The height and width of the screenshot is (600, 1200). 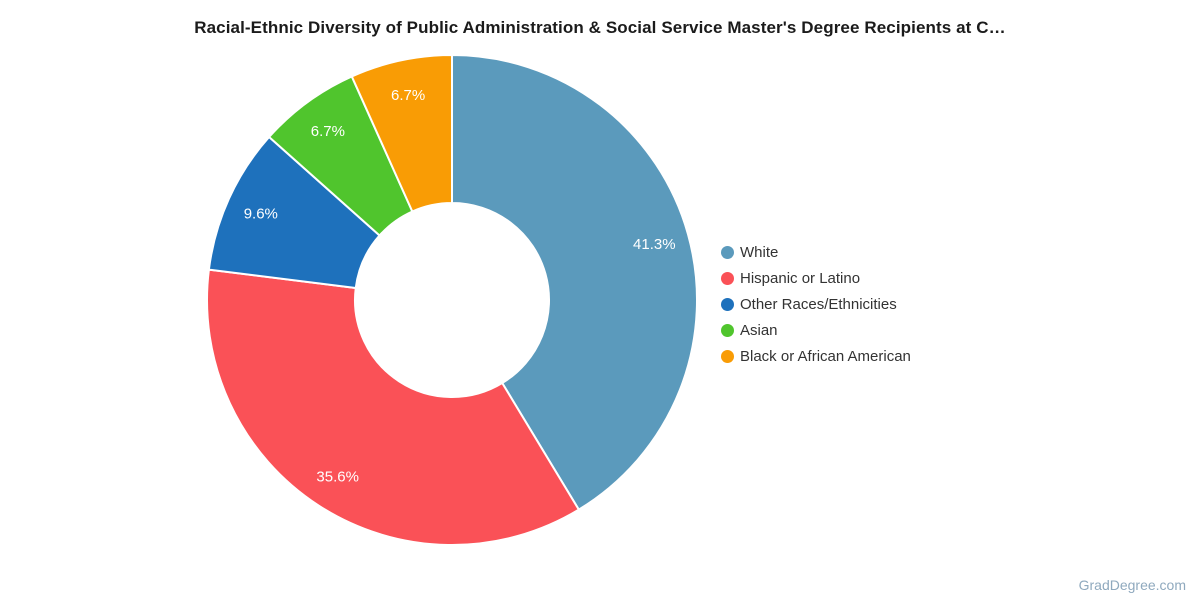 What do you see at coordinates (401, 133) in the screenshot?
I see `slice-black-or-african-american` at bounding box center [401, 133].